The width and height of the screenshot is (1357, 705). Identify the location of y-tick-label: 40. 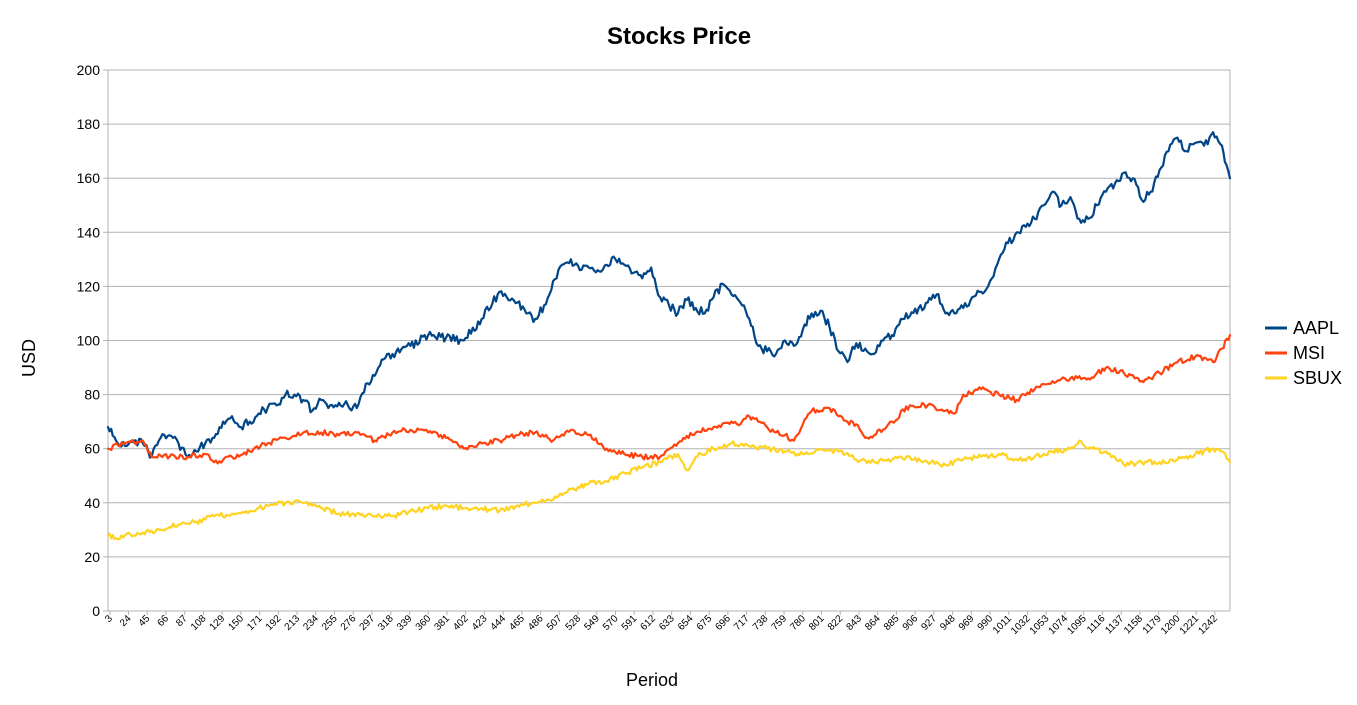
(92, 503).